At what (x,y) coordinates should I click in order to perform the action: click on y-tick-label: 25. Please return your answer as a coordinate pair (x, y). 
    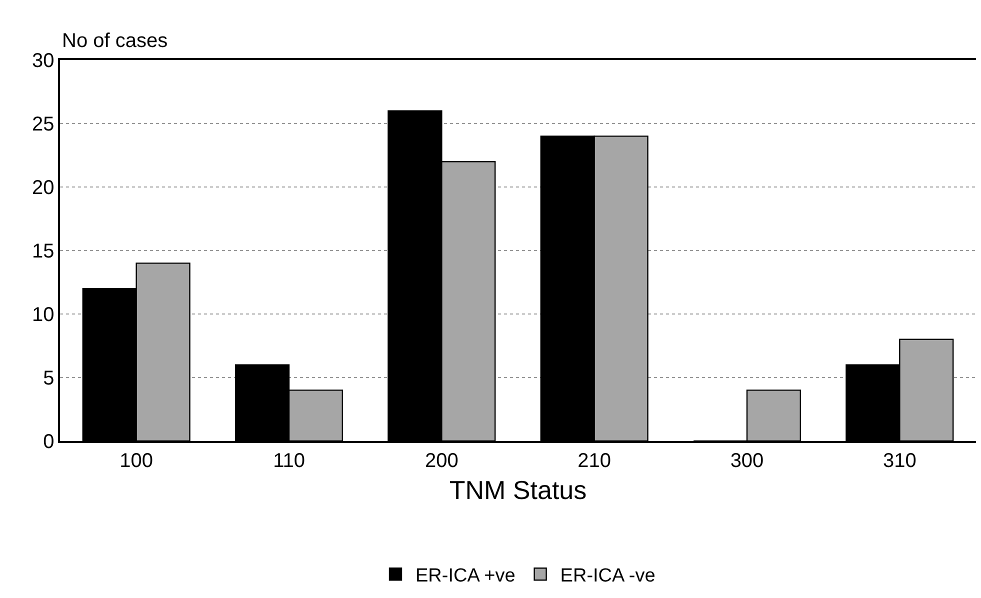
    Looking at the image, I should click on (43, 125).